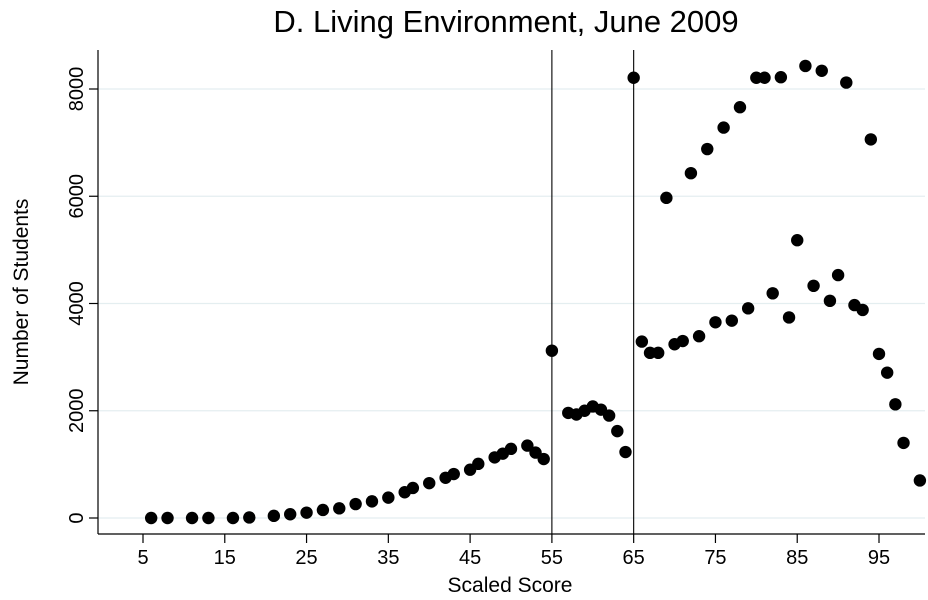 Image resolution: width=928 pixels, height=600 pixels. What do you see at coordinates (634, 558) in the screenshot?
I see `x-tick-label: 65` at bounding box center [634, 558].